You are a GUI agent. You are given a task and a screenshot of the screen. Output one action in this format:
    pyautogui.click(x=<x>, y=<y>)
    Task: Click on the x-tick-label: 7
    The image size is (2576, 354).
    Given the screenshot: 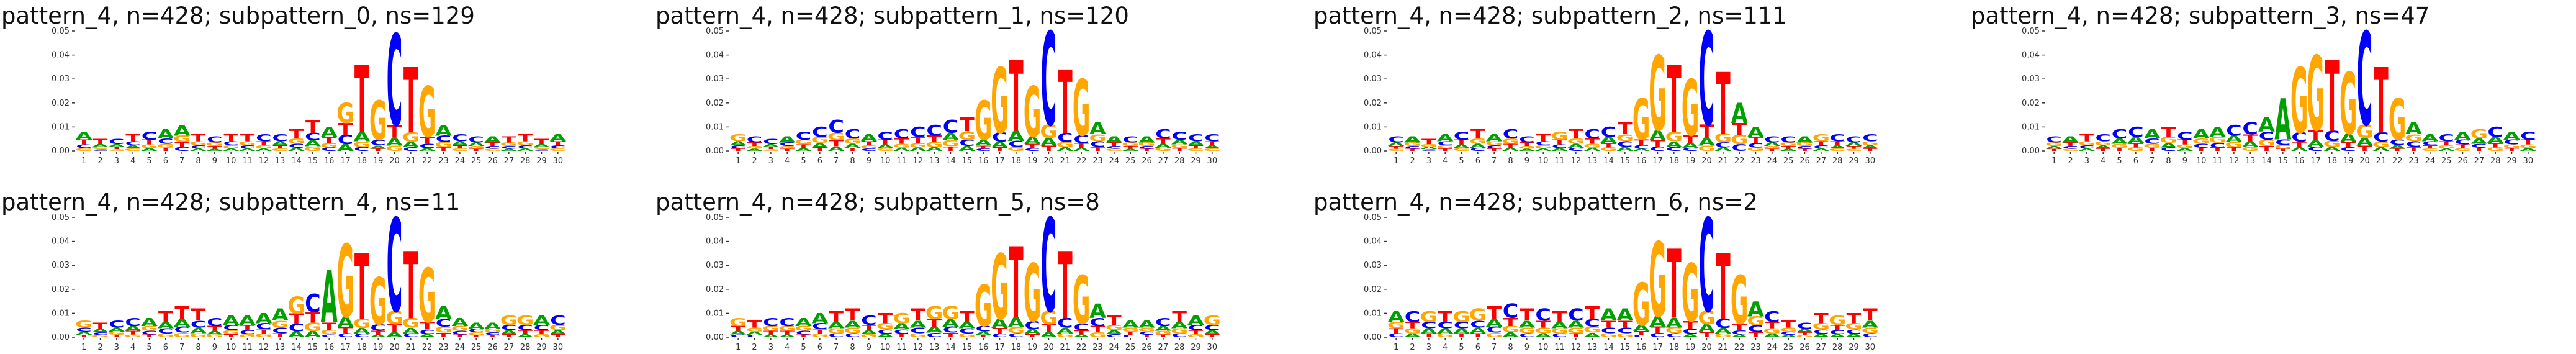 What is the action you would take?
    pyautogui.click(x=836, y=161)
    